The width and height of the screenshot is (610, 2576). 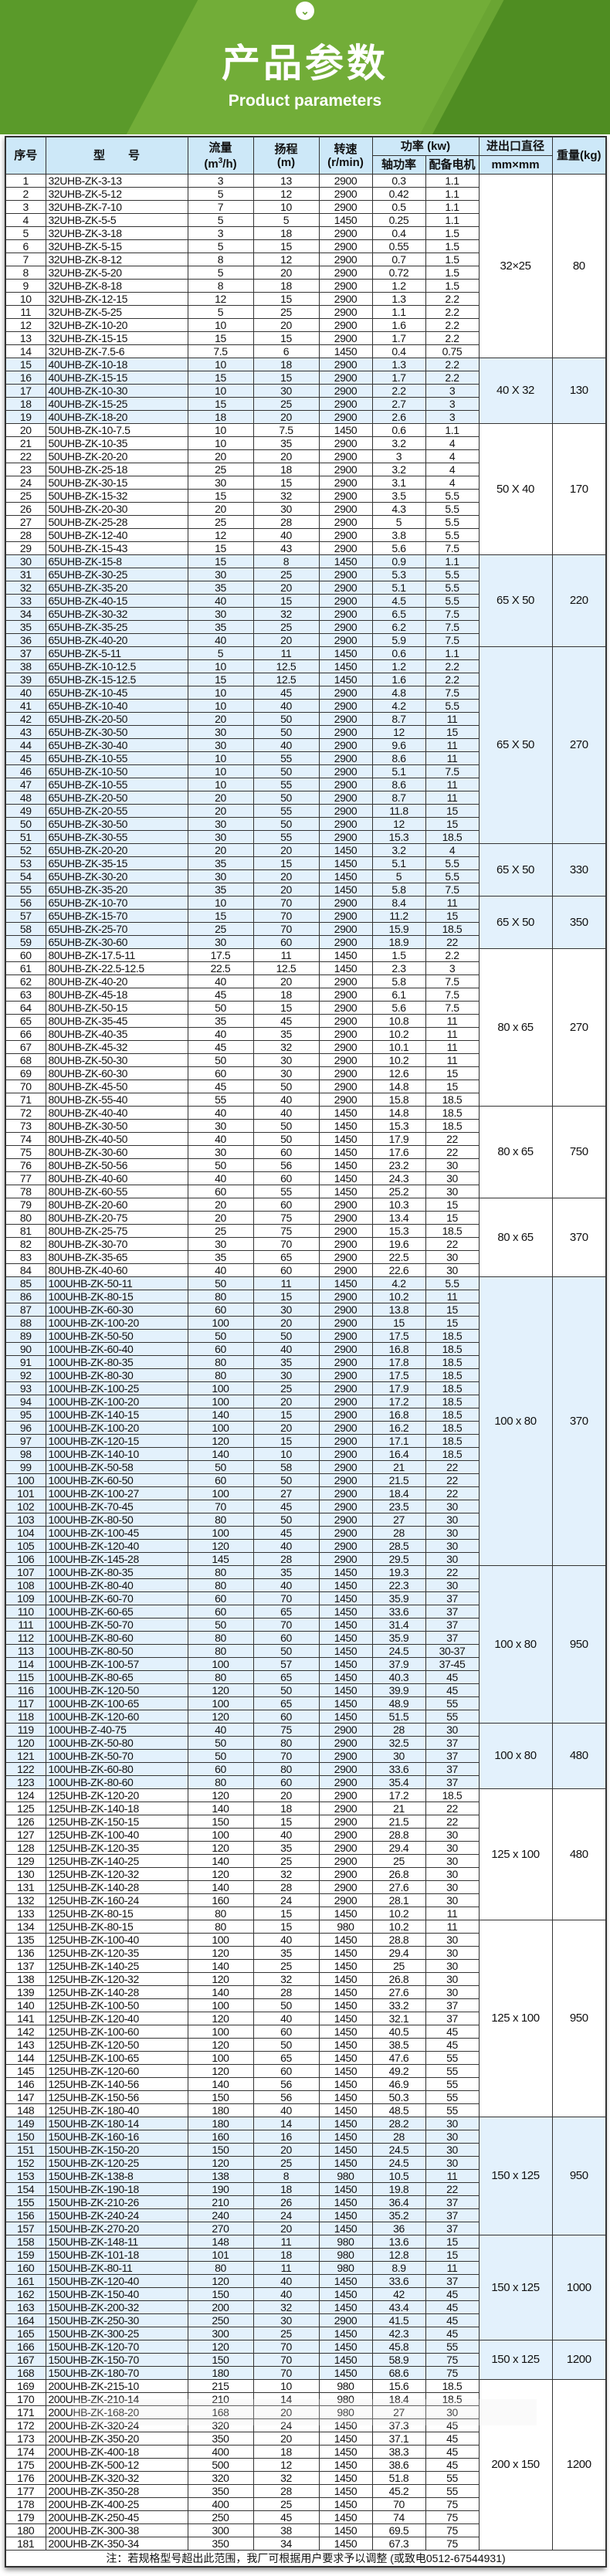 What do you see at coordinates (116, 837) in the screenshot?
I see `cell-model: 65UHB-ZK-30-55` at bounding box center [116, 837].